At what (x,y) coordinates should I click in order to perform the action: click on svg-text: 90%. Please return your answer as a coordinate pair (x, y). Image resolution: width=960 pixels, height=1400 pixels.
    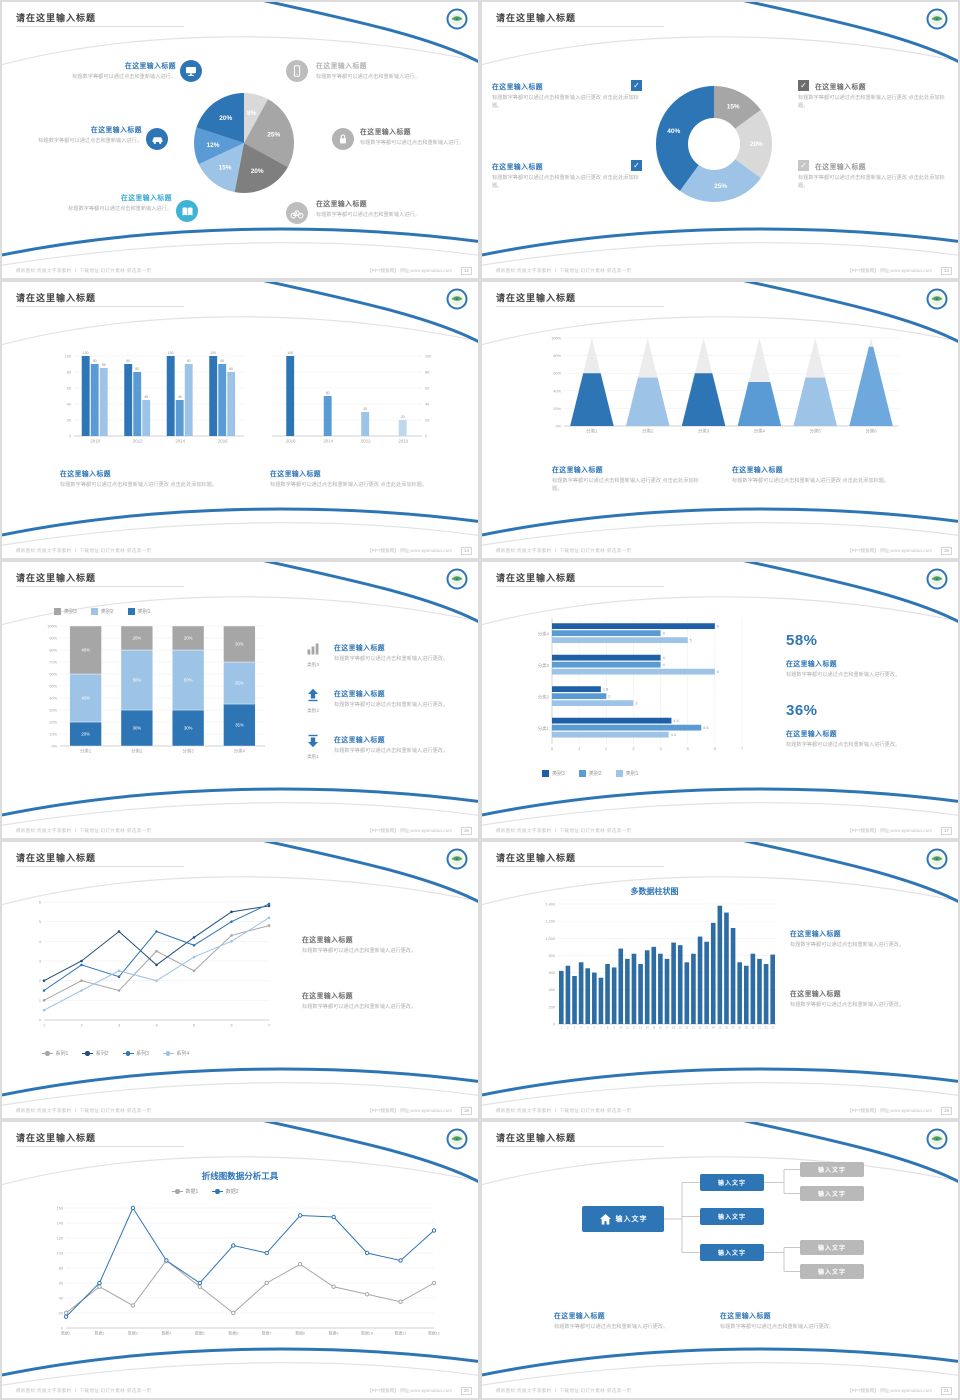
    Looking at the image, I should click on (53, 639).